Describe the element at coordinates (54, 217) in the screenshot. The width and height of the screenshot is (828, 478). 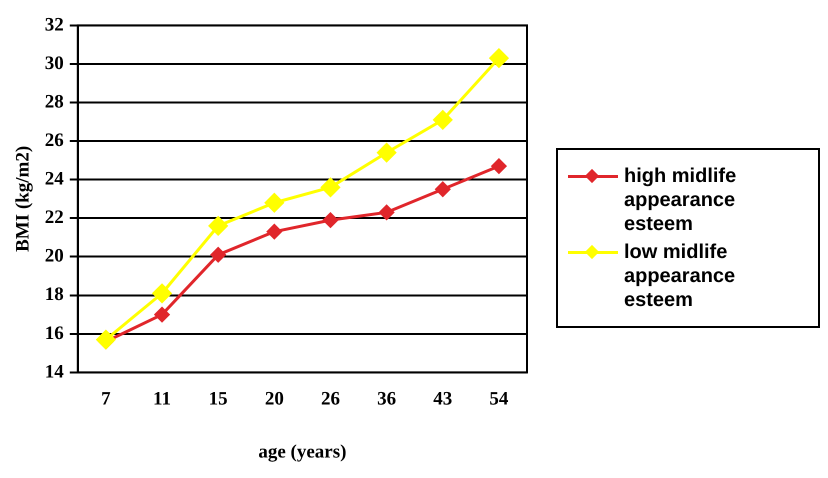
I see `y-tick-label: 22` at that location.